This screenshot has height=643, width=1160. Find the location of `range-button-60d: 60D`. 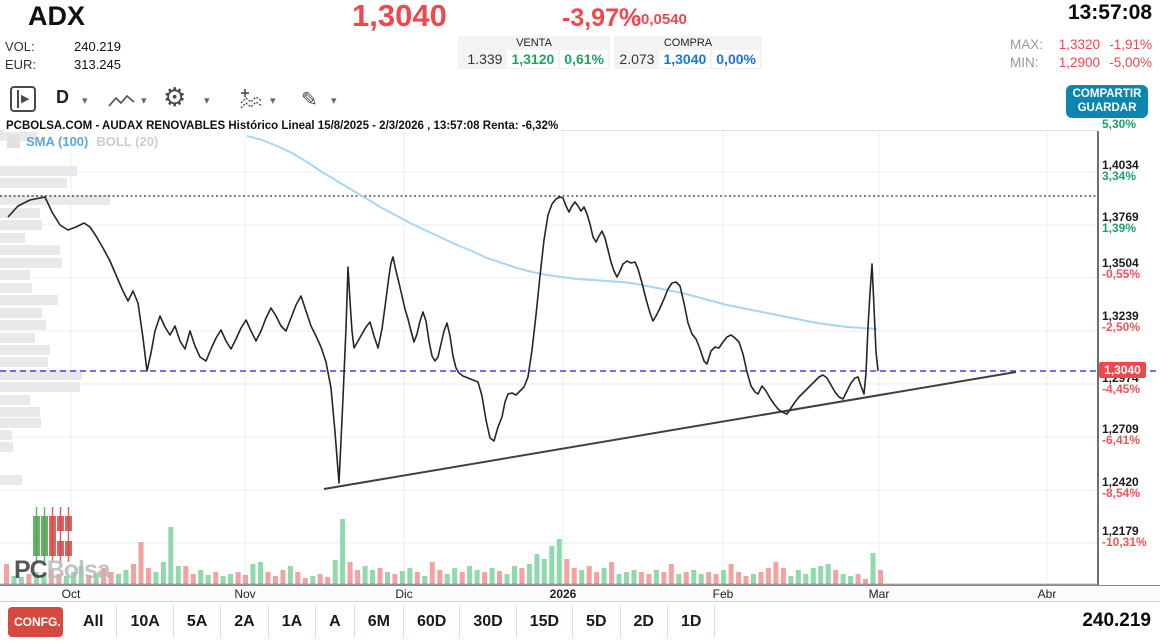

range-button-60d: 60D is located at coordinates (432, 621).